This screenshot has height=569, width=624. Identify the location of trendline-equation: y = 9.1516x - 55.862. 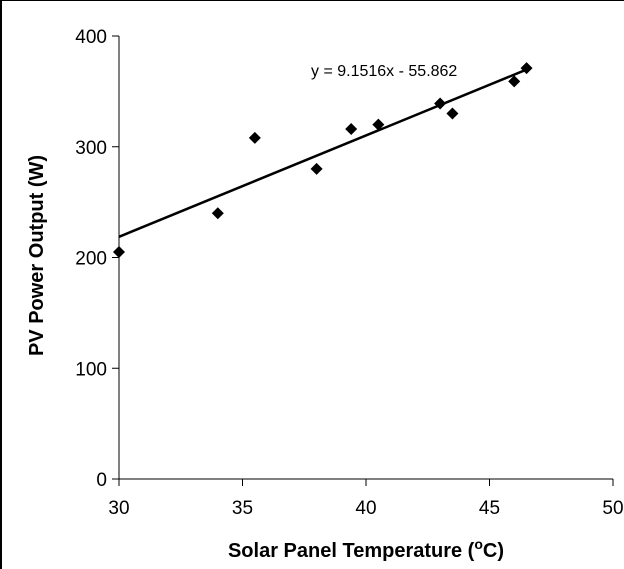
(384, 71).